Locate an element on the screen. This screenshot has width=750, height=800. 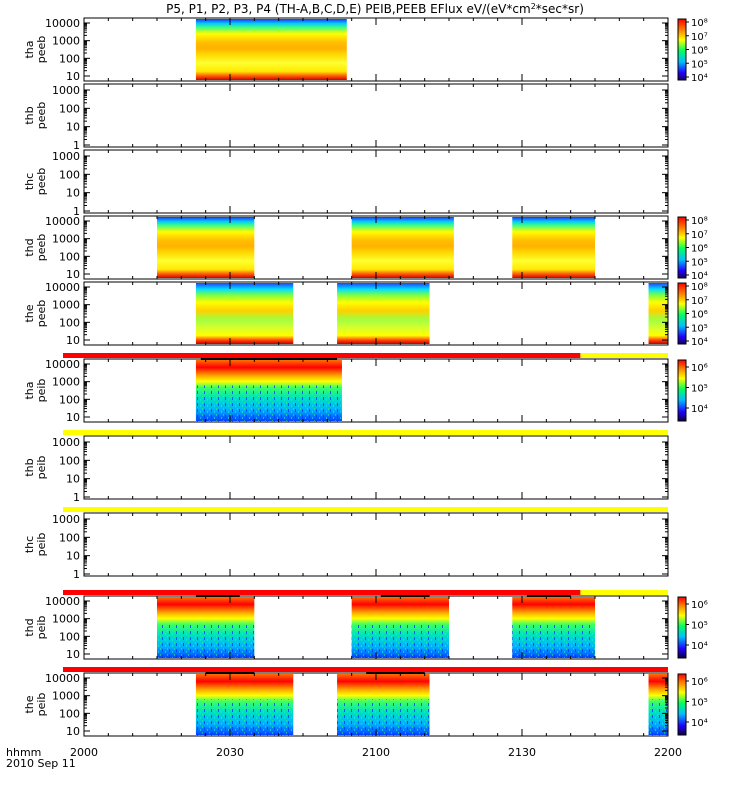
x-tick-label-2130: 2130 is located at coordinates (522, 752).